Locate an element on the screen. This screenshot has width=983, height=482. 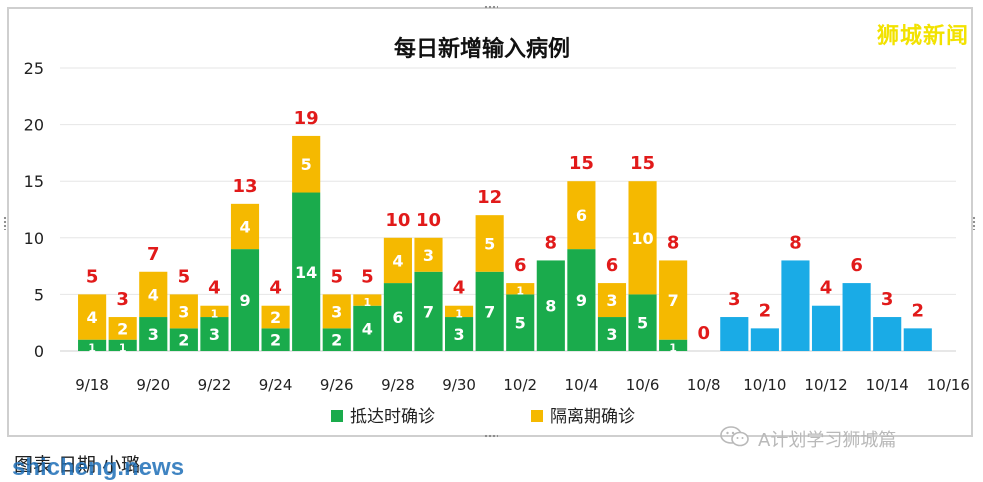
bar-quarantine-label: 5 is located at coordinates (306, 164).